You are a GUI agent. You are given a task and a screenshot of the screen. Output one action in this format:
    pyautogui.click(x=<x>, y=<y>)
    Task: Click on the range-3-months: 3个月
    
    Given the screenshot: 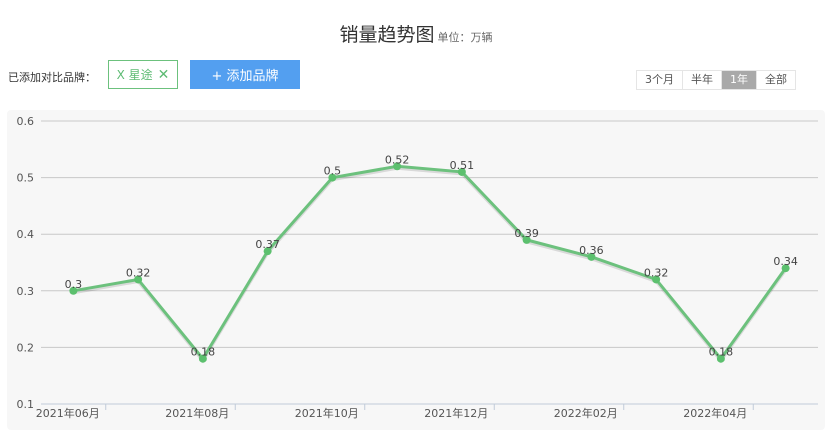 What is the action you would take?
    pyautogui.click(x=659, y=80)
    